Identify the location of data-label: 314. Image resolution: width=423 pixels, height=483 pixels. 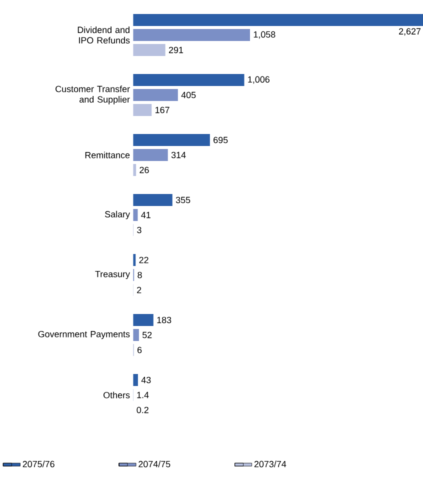
(178, 155).